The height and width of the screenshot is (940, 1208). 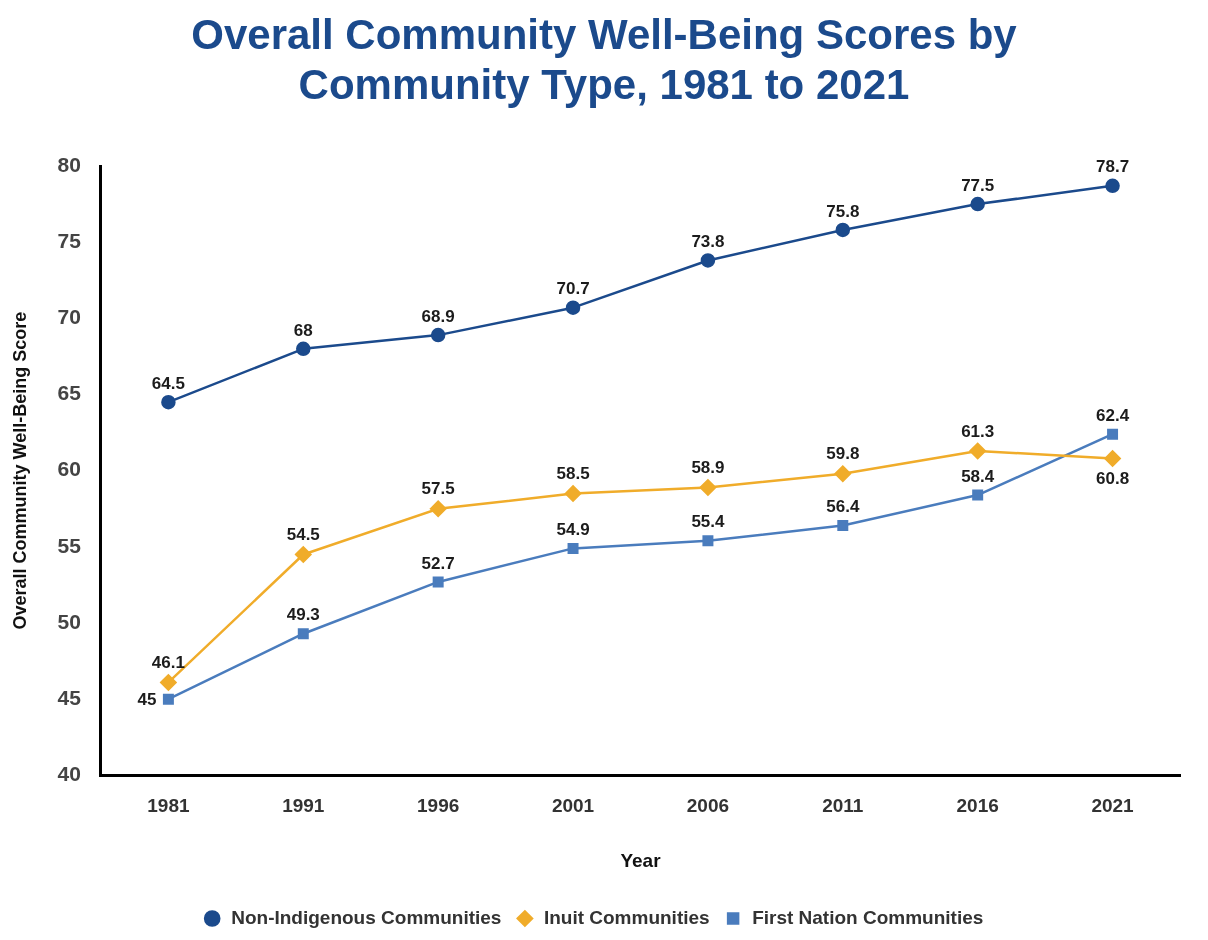 What do you see at coordinates (868, 917) in the screenshot?
I see `legend-label: First Nation Communities` at bounding box center [868, 917].